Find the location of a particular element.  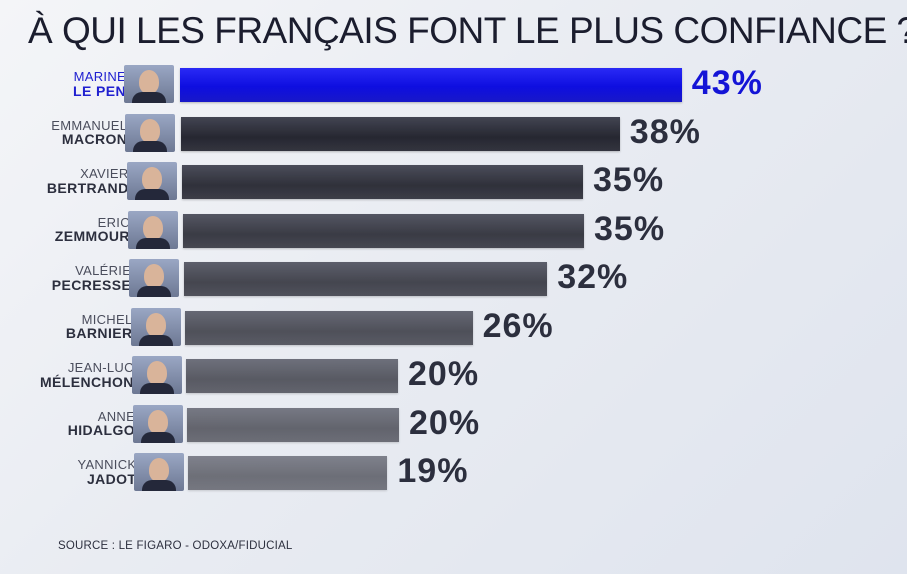

candidate-name-label: JEAN-LUC MÉLENCHON is located at coordinates (74, 375).